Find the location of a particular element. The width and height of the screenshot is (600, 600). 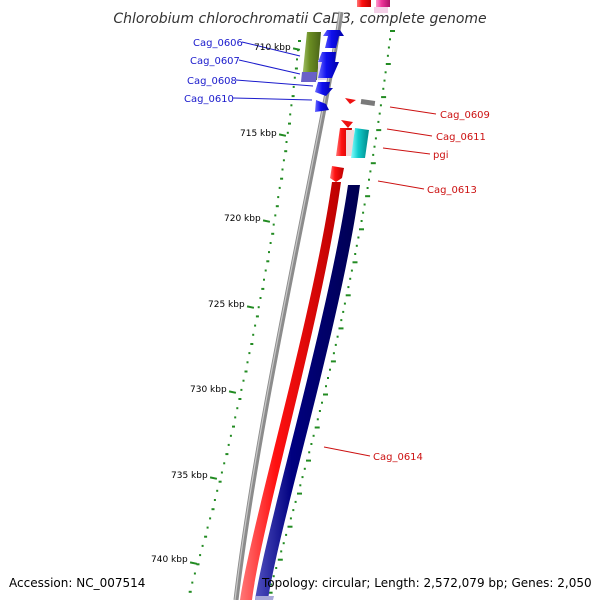

label-cag-0609: Cag_0609 is located at coordinates (465, 115).